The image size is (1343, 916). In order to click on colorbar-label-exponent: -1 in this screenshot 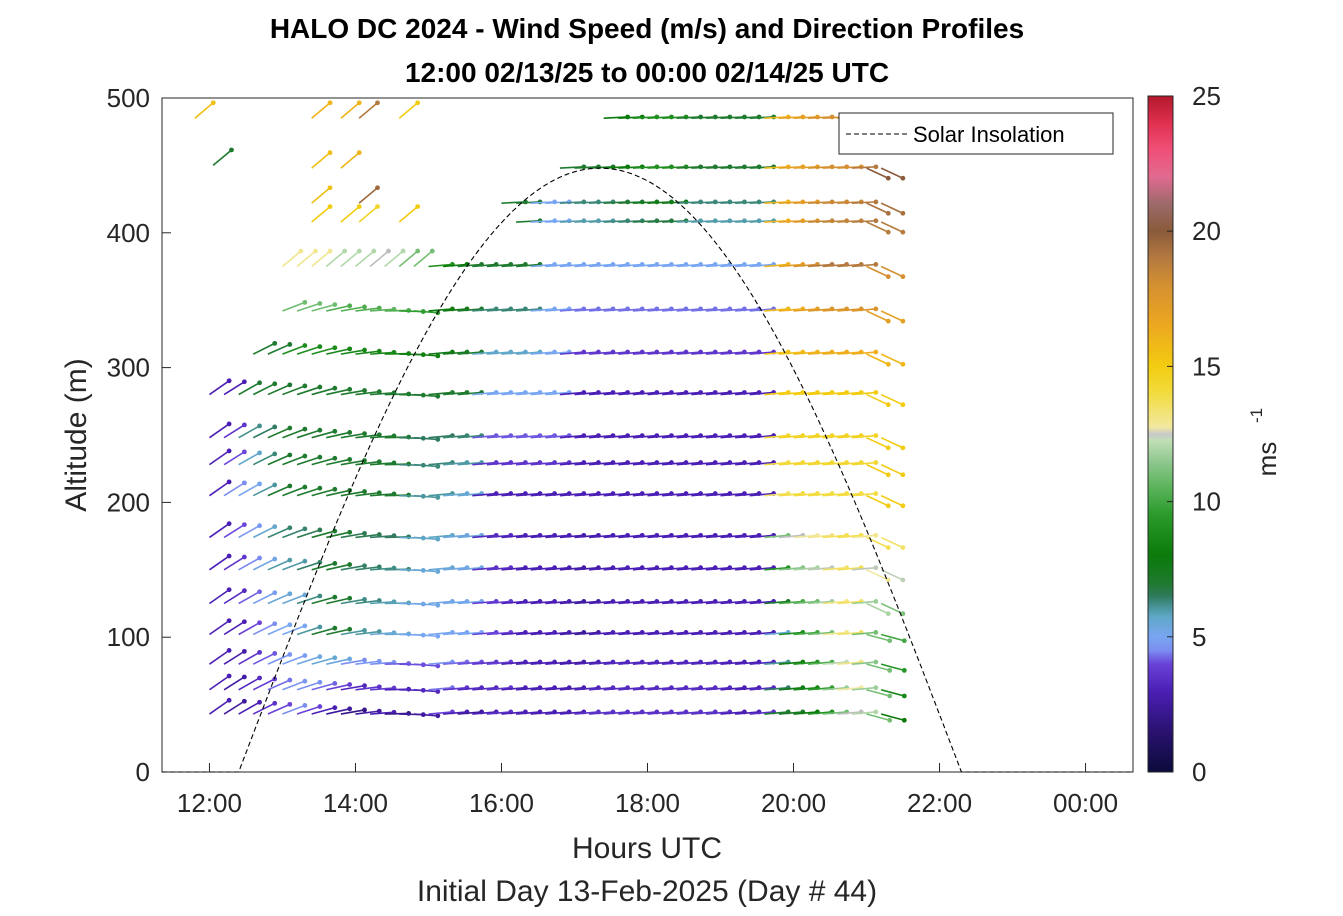, I will do `click(1256, 415)`.